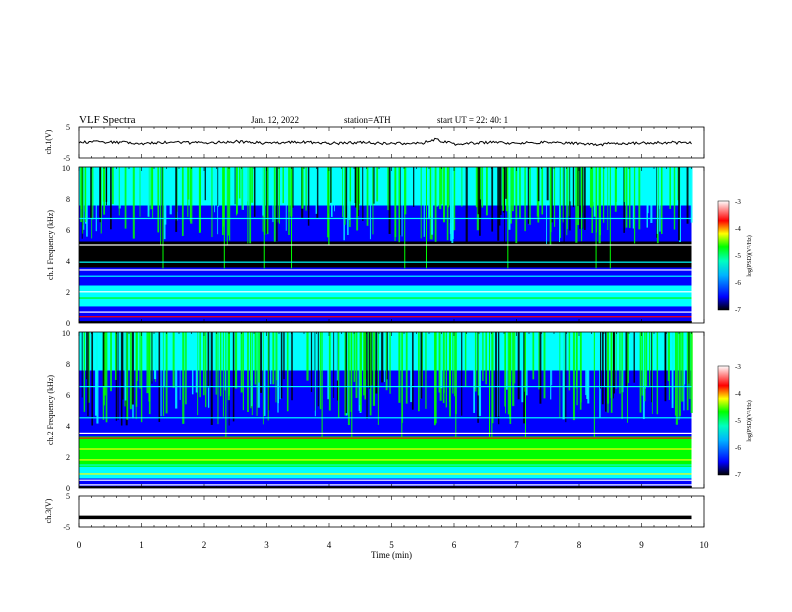 This screenshot has width=792, height=612. What do you see at coordinates (68, 488) in the screenshot?
I see `ch2-freq-tick-0: 0` at bounding box center [68, 488].